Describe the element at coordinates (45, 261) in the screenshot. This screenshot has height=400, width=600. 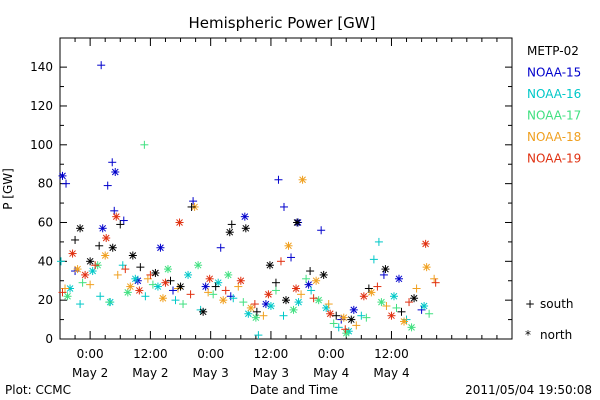
I see `y-tick-label: 40` at that location.